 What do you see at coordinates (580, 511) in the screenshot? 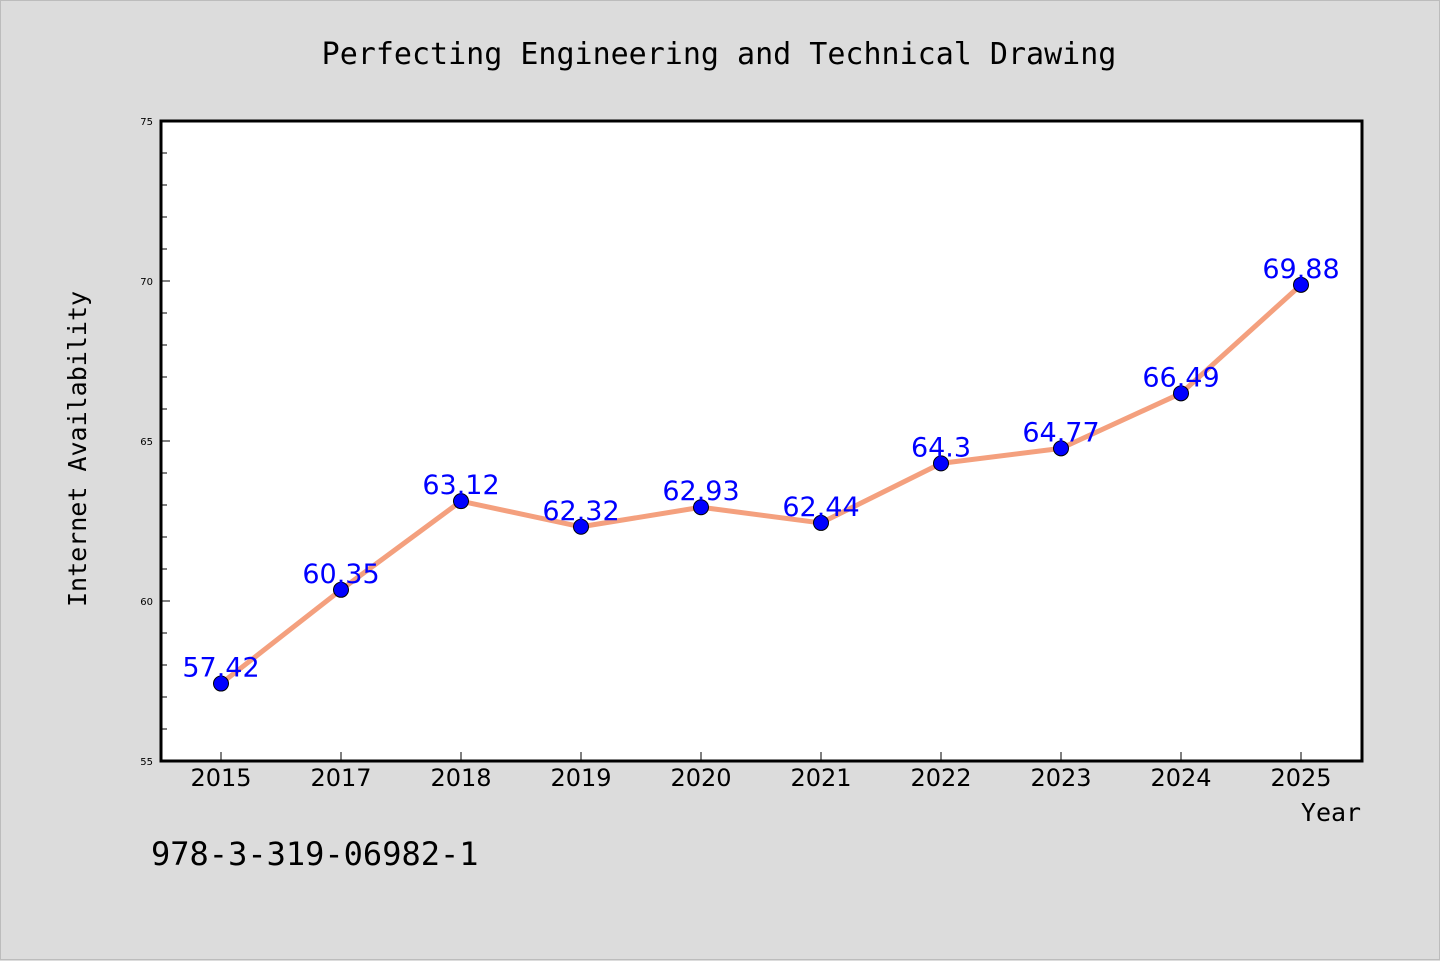
I see `data-label: 62.32` at bounding box center [580, 511].